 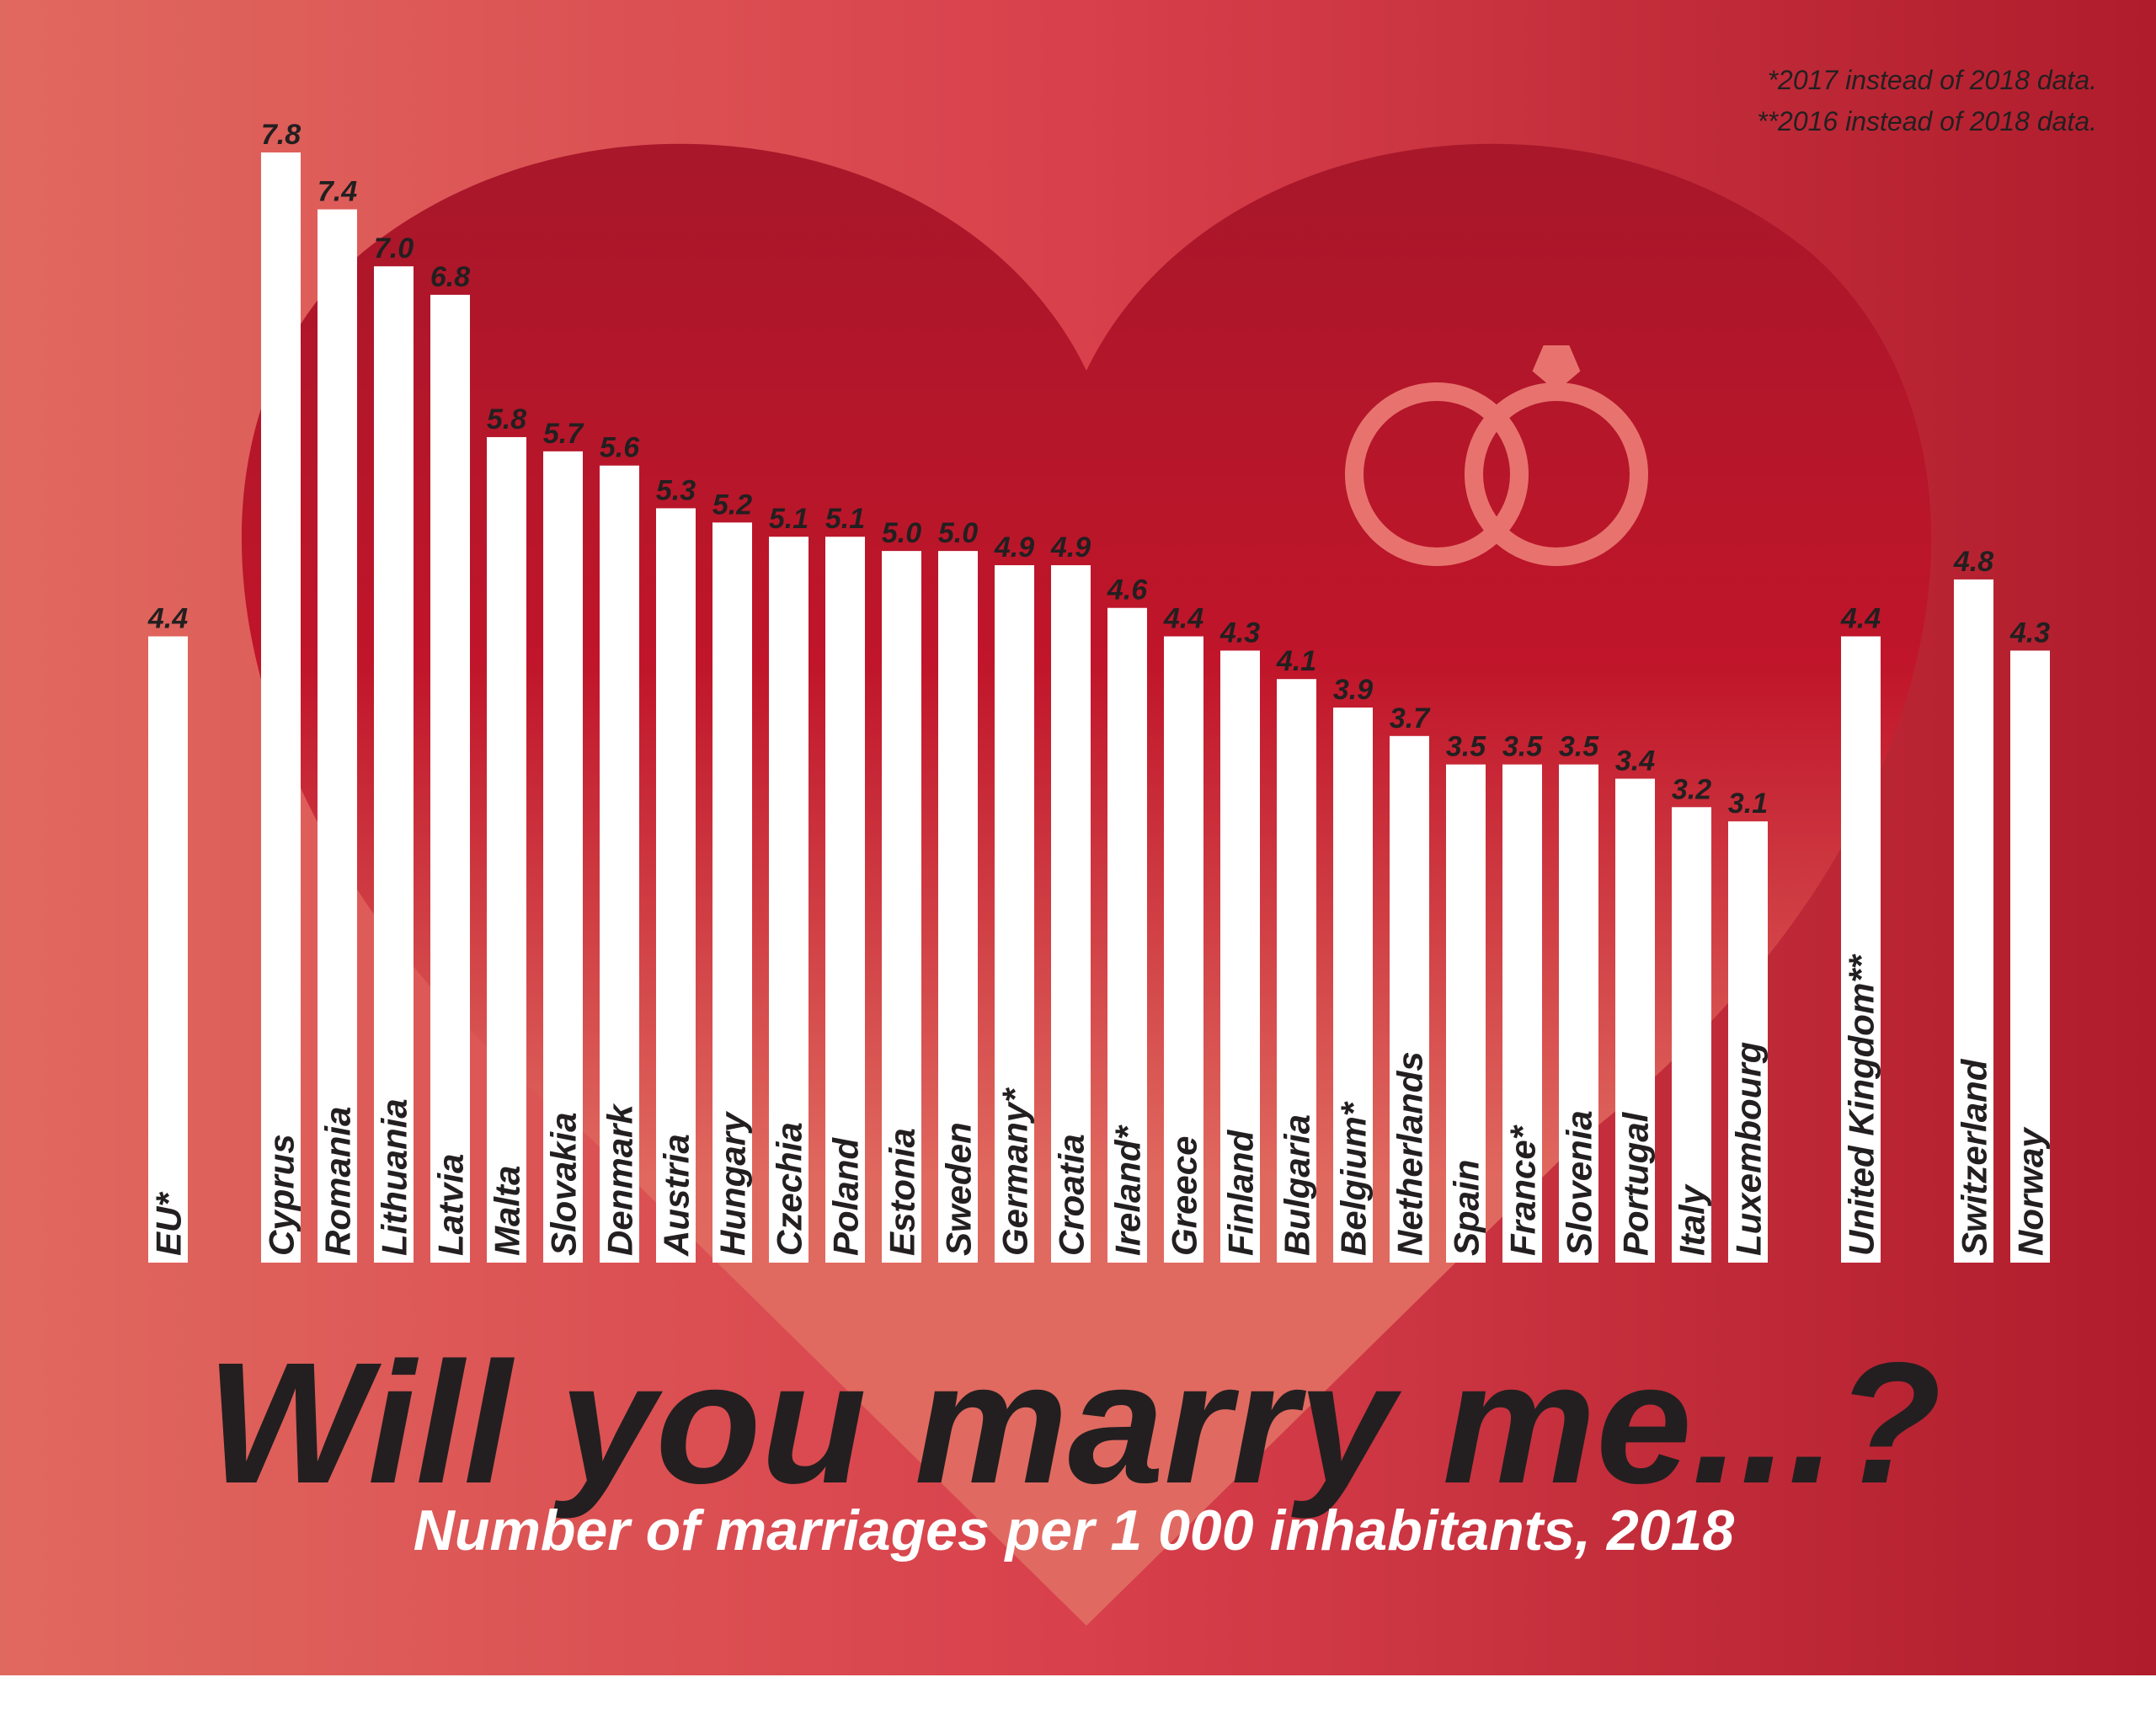 I want to click on value-label: 4.8, so click(x=1973, y=562).